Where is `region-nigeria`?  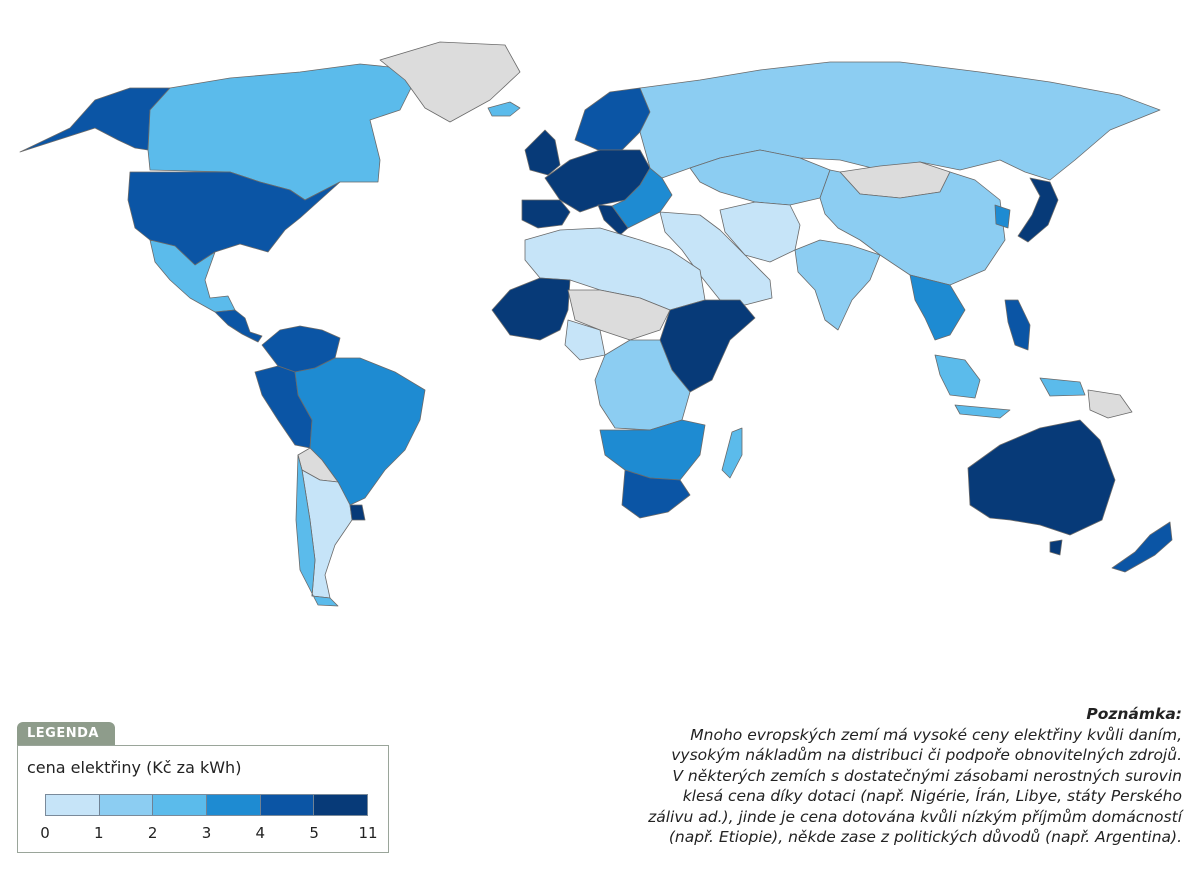
region-nigeria is located at coordinates (585, 340).